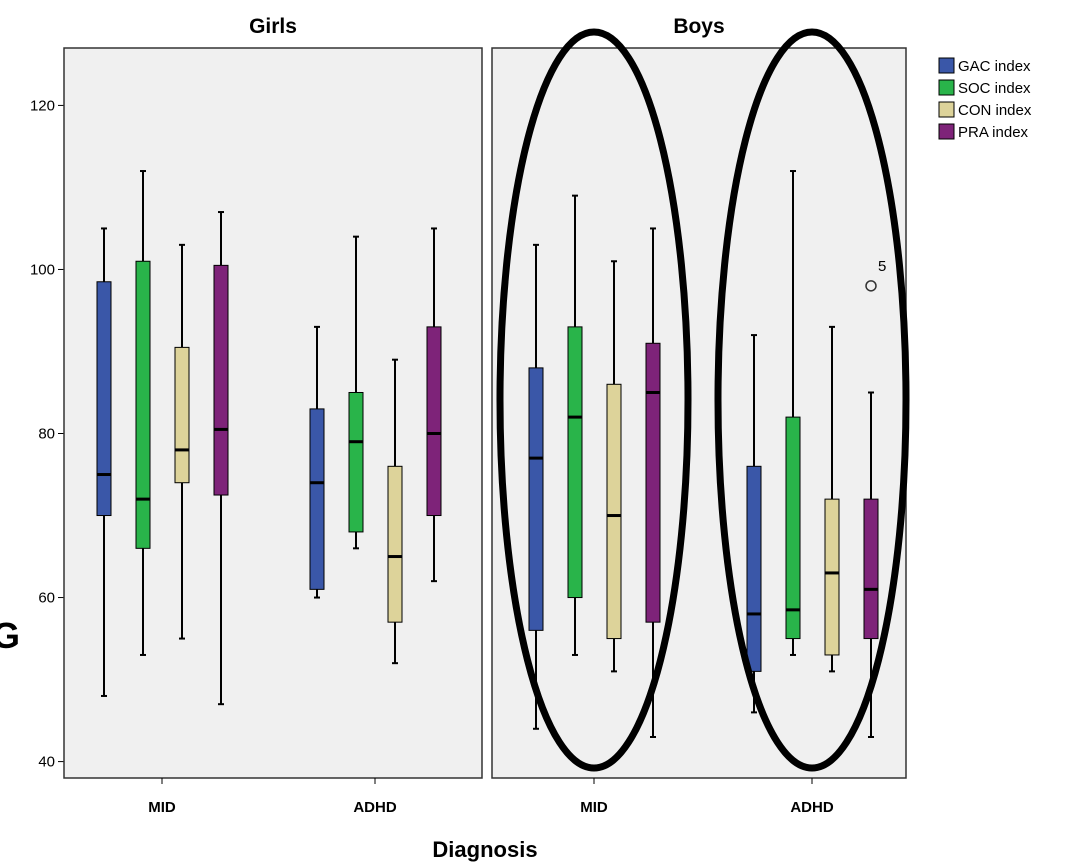  I want to click on legend-label: CON index, so click(995, 110).